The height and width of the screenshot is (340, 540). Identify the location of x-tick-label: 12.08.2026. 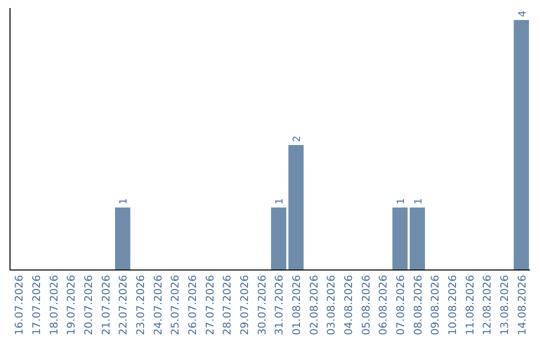
(488, 305).